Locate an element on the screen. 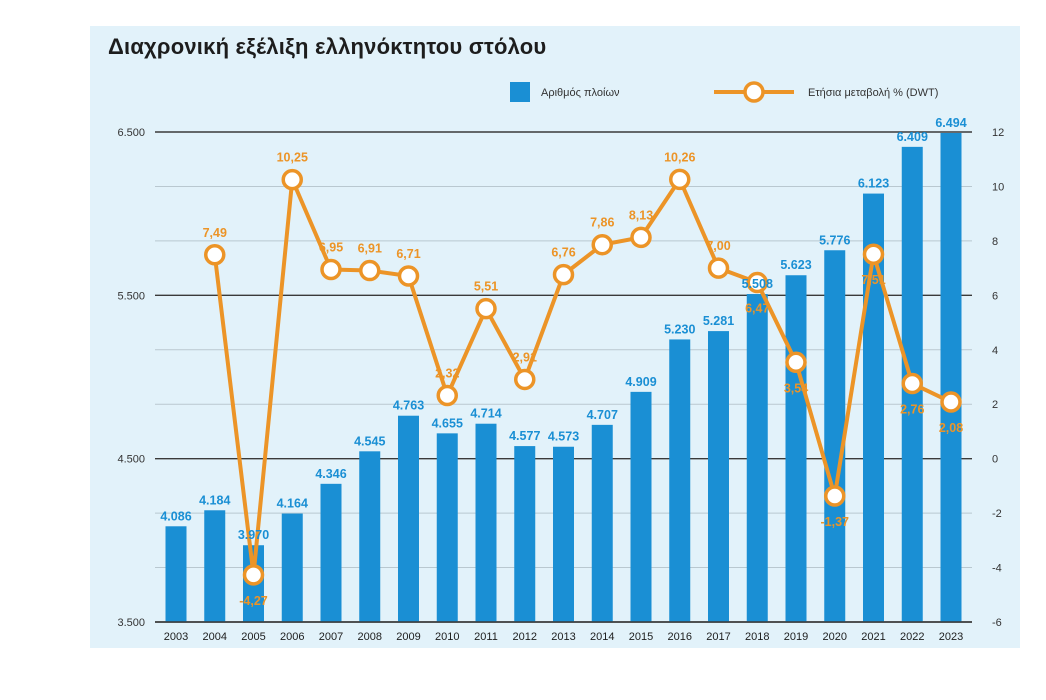 The height and width of the screenshot is (700, 1046). line-point-2010 is located at coordinates (447, 395).